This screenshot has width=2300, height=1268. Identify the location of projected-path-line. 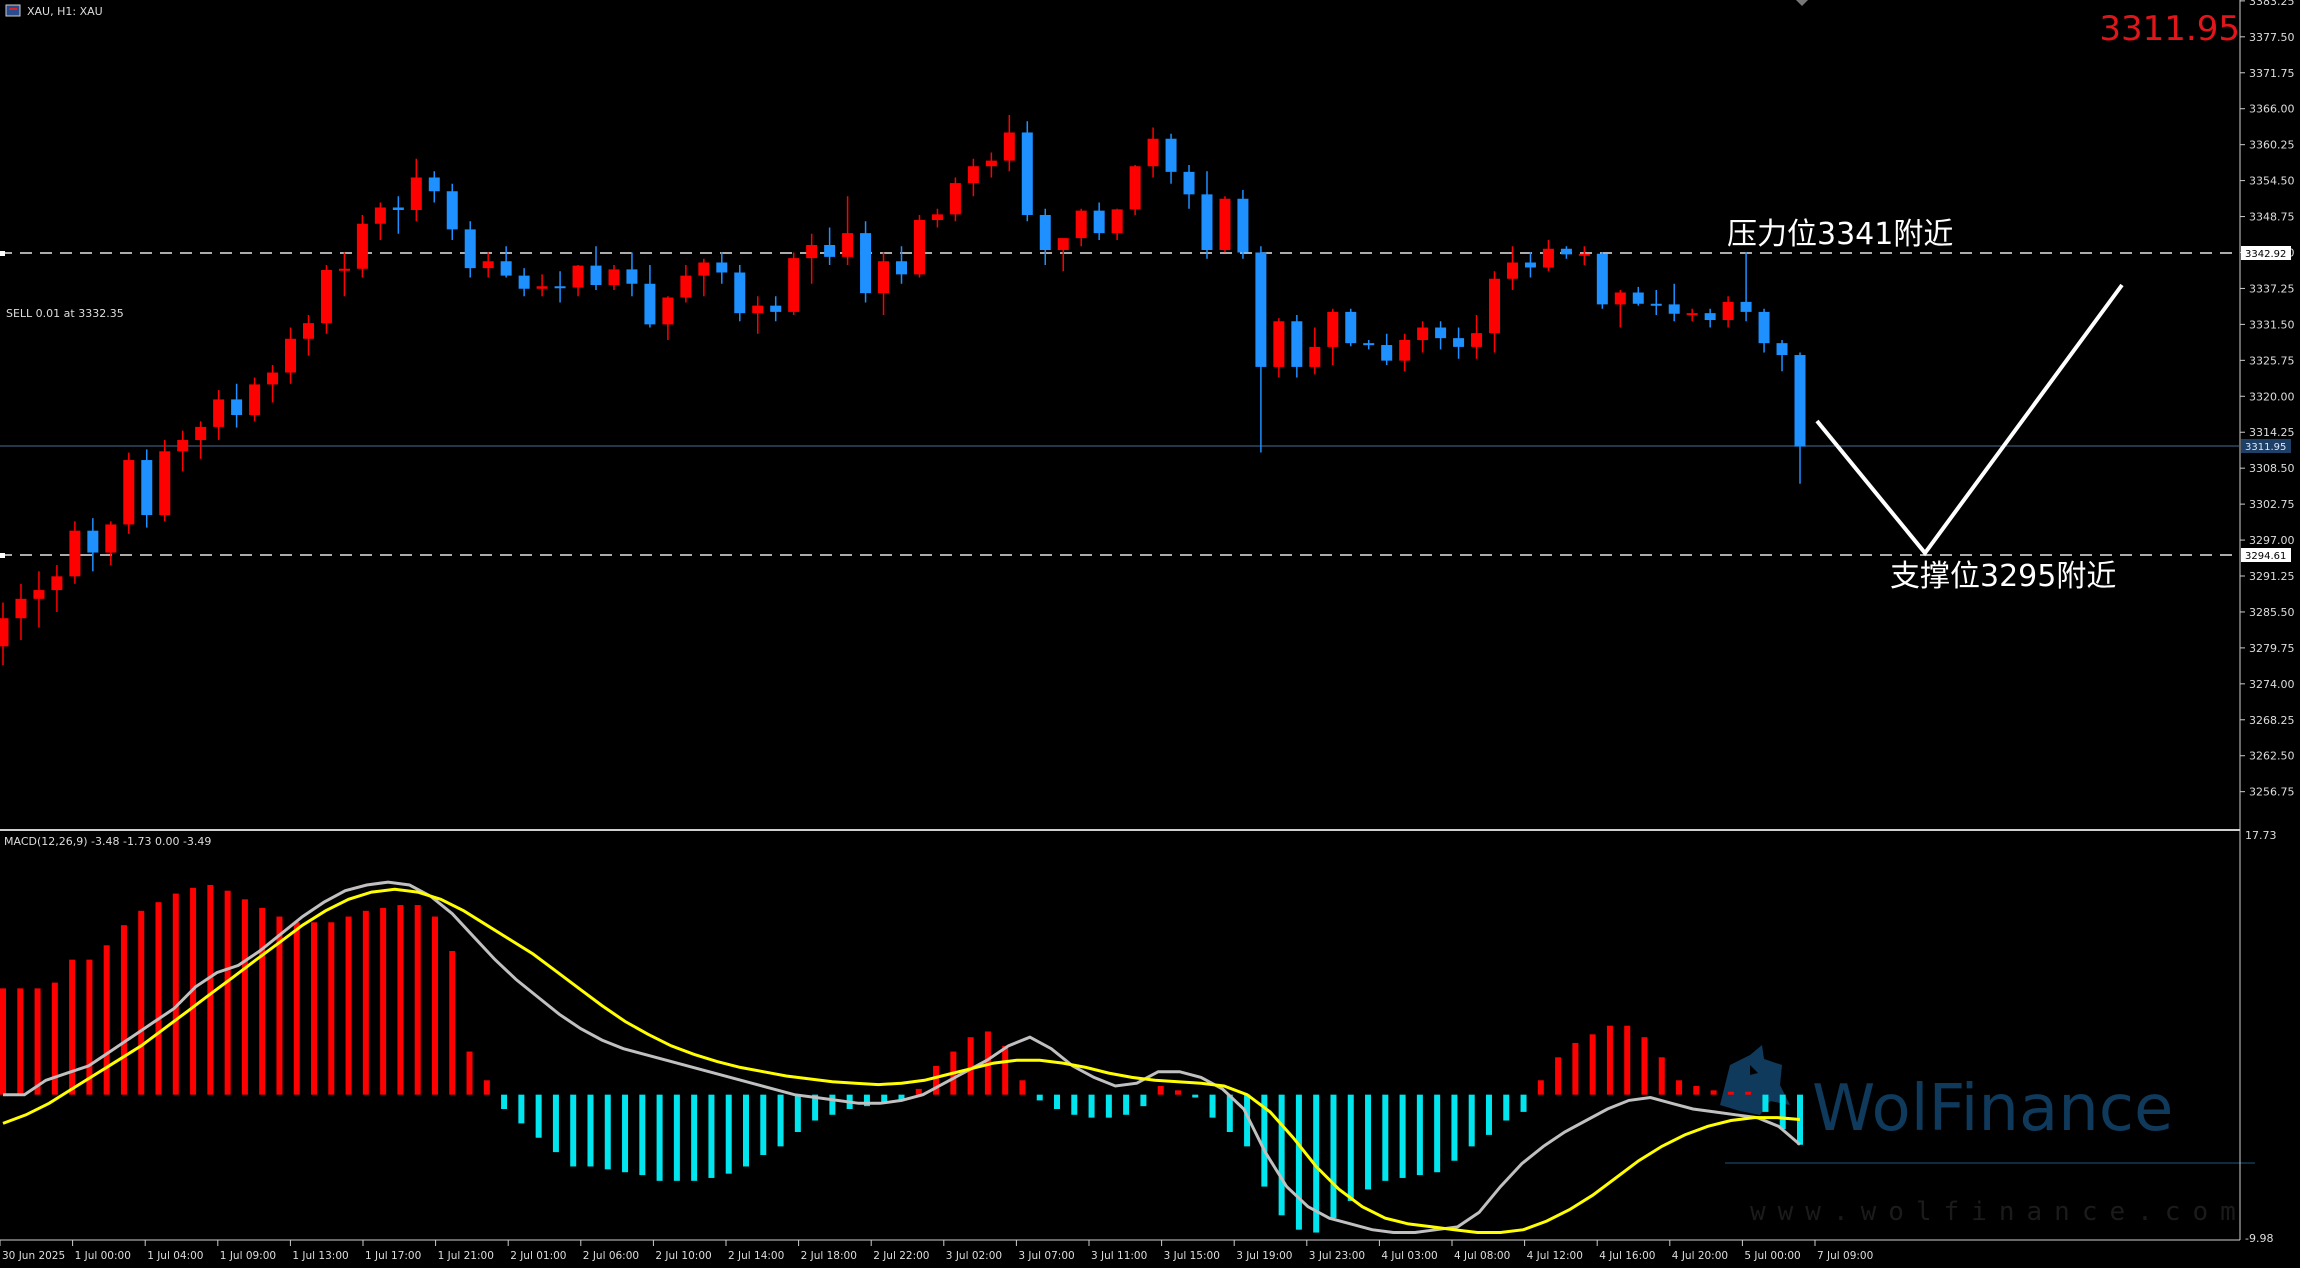
(1969, 420).